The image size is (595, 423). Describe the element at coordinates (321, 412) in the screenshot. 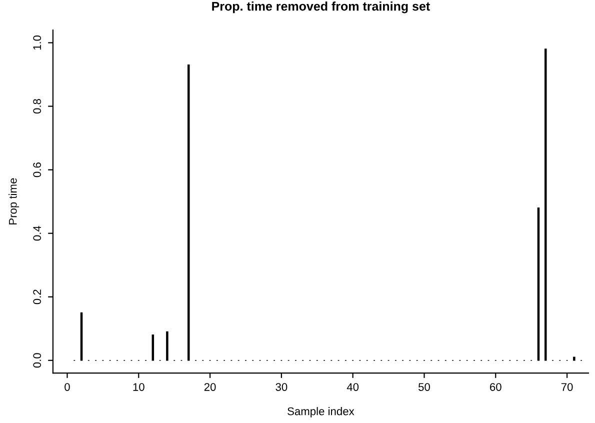

I see `x-axis-title: Sample index` at that location.